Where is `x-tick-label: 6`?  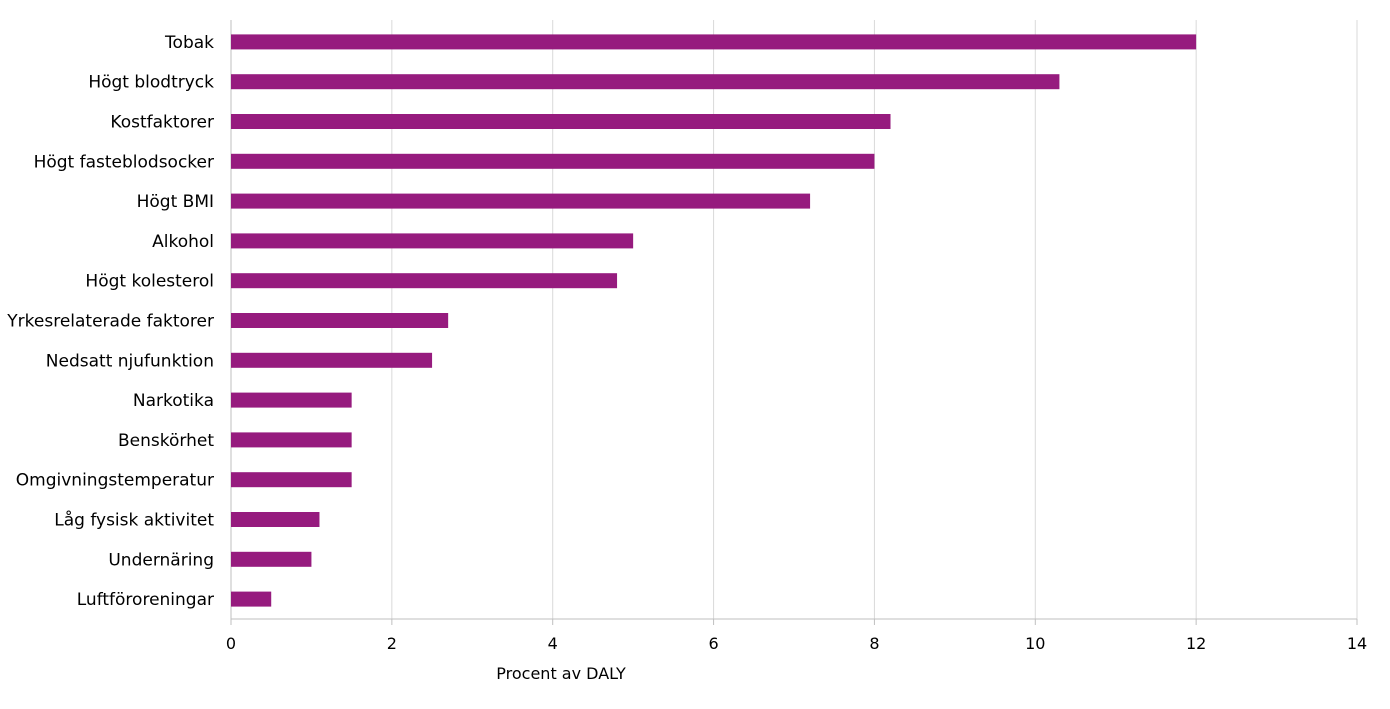
x-tick-label: 6 is located at coordinates (713, 643).